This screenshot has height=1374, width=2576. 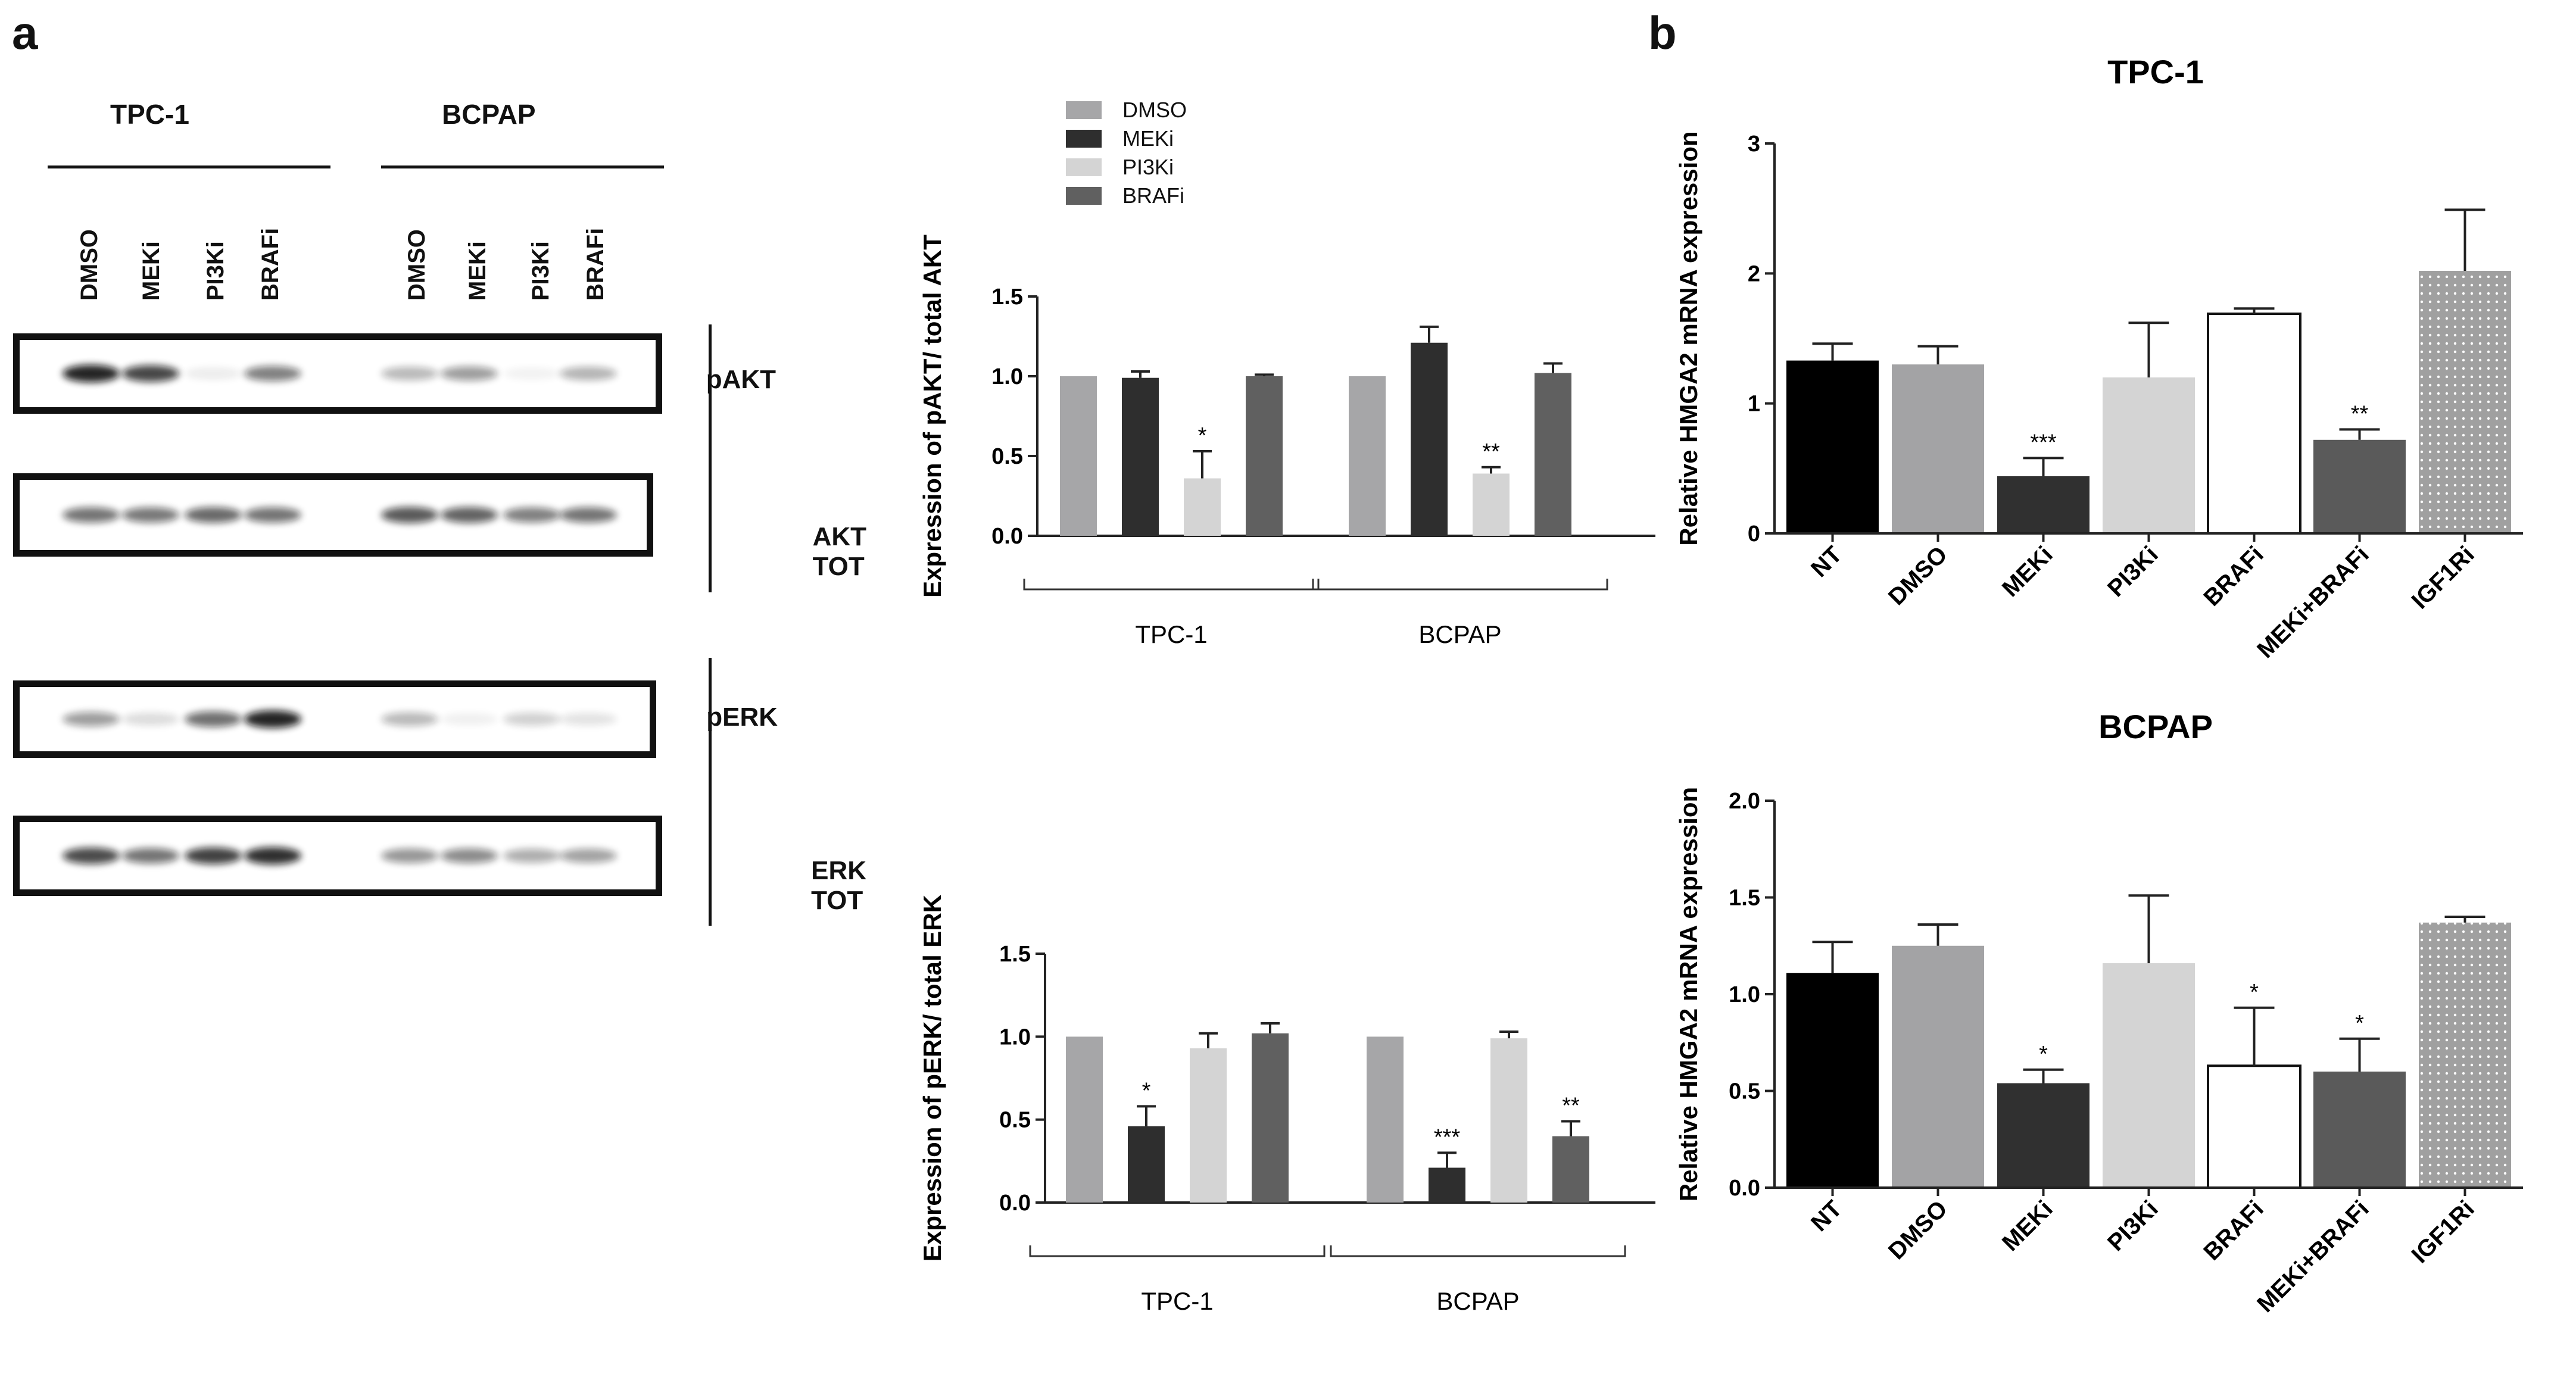 What do you see at coordinates (2133, 571) in the screenshot?
I see `x-tick-label: PI3Ki` at bounding box center [2133, 571].